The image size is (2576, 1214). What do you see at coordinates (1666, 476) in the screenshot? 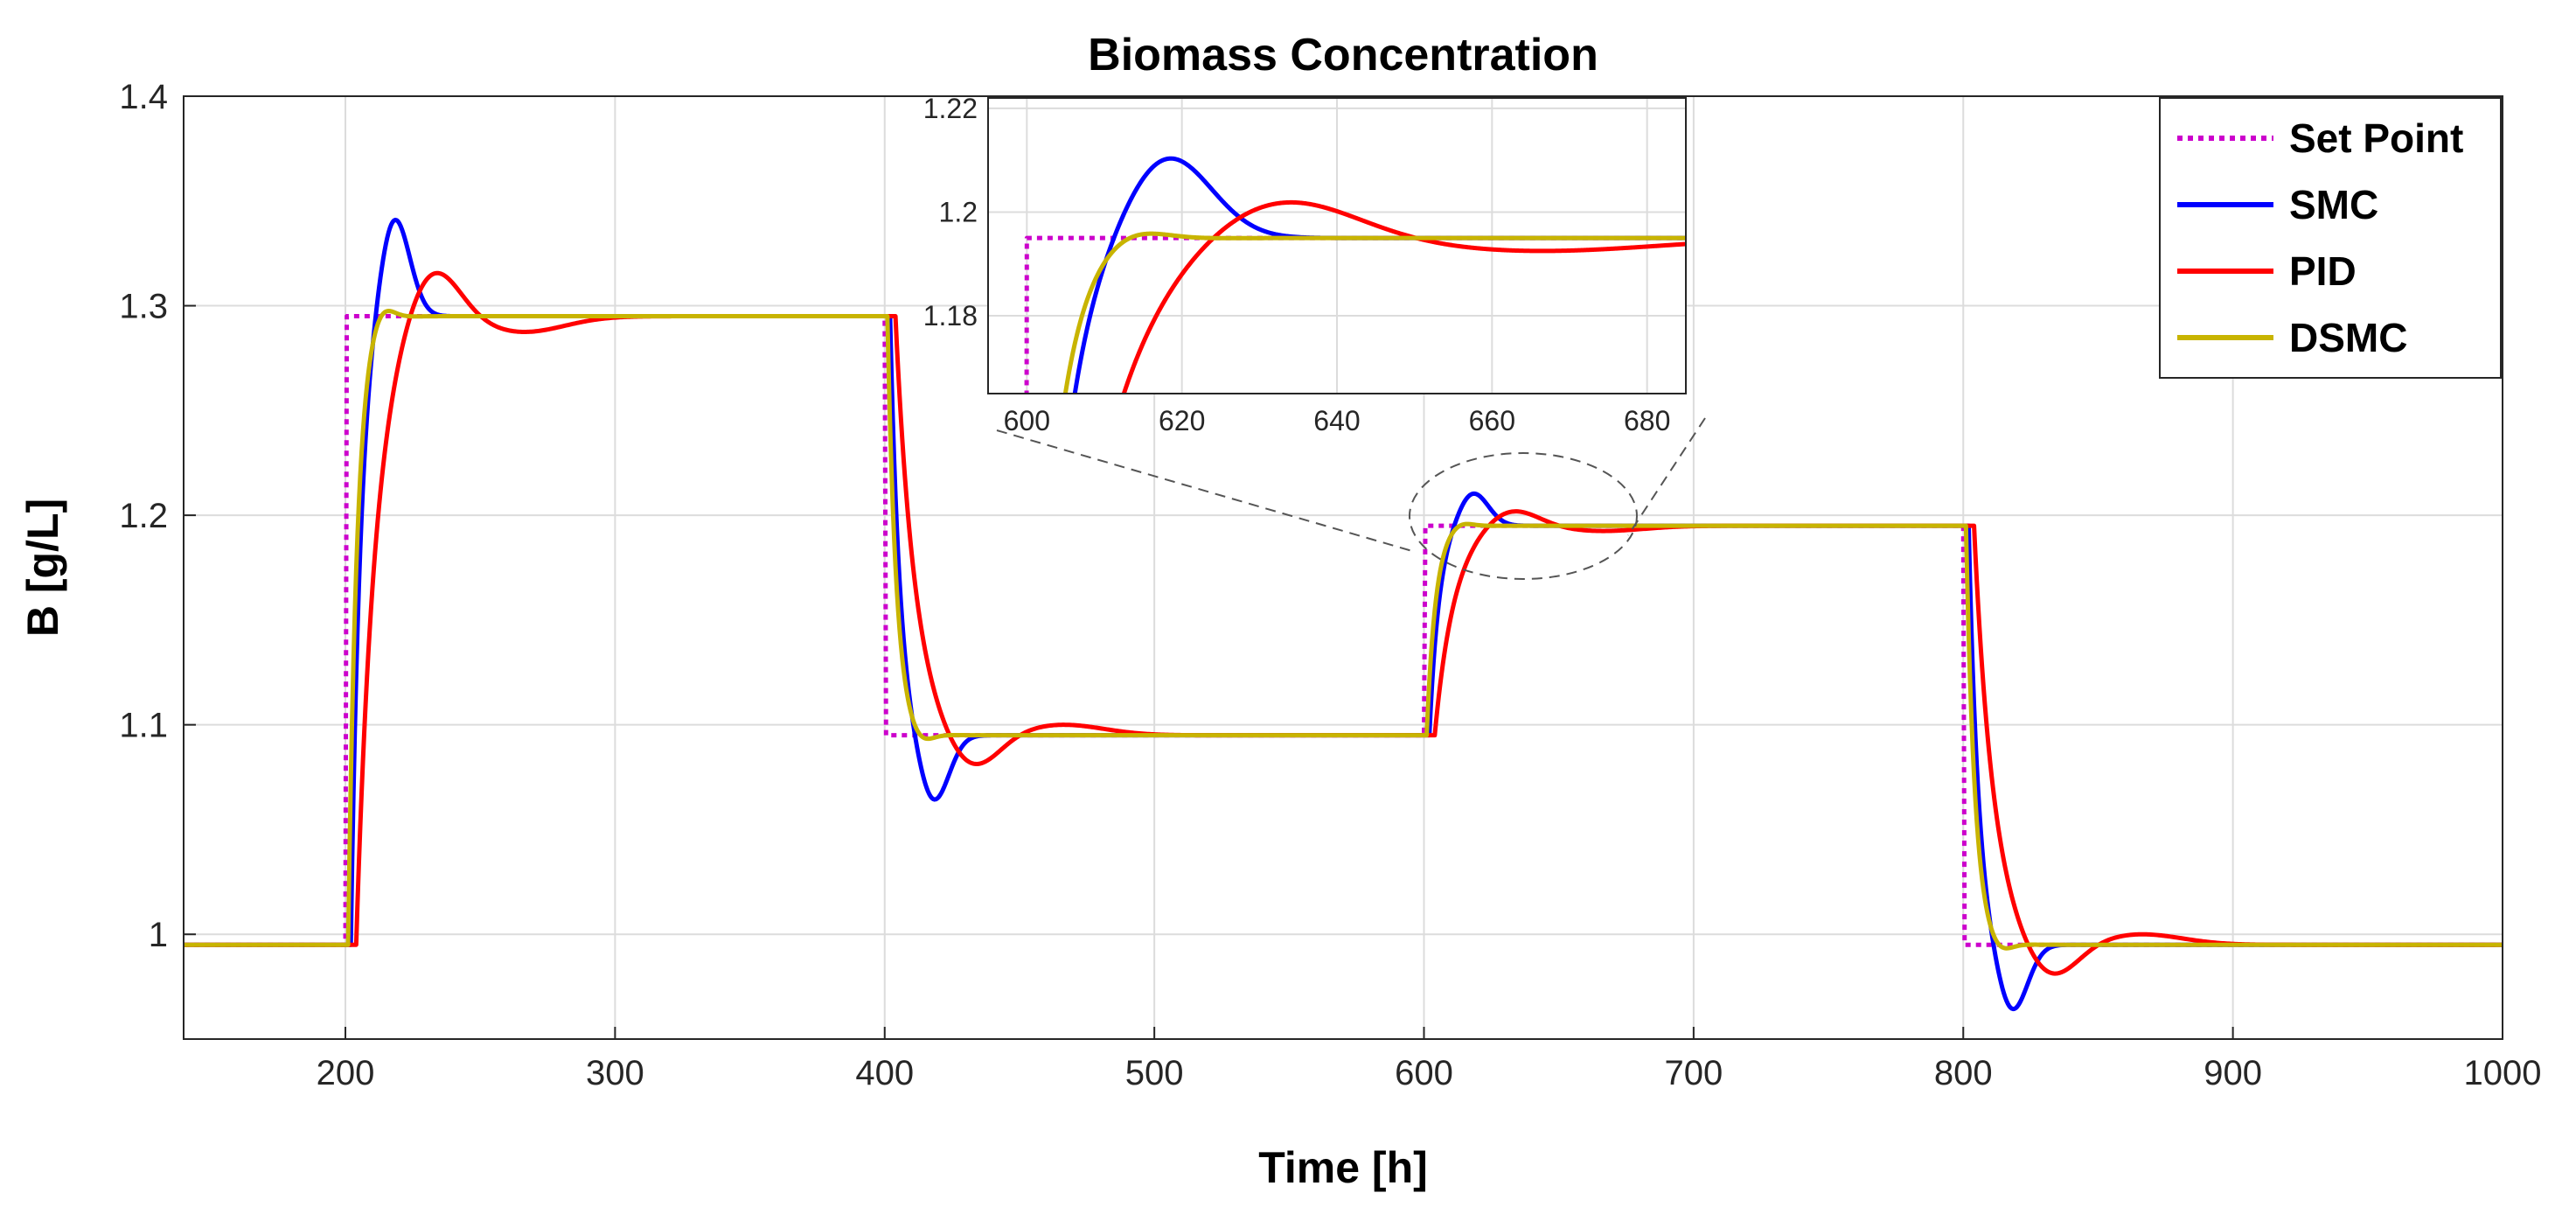
I see `zoom-connector-right` at bounding box center [1666, 476].